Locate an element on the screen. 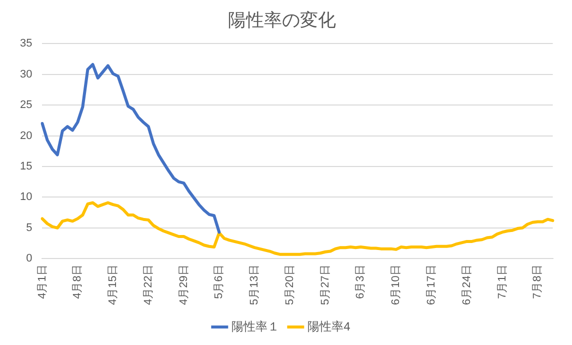 This screenshot has height=345, width=572. x-tick-label: 6月24日 is located at coordinates (466, 285).